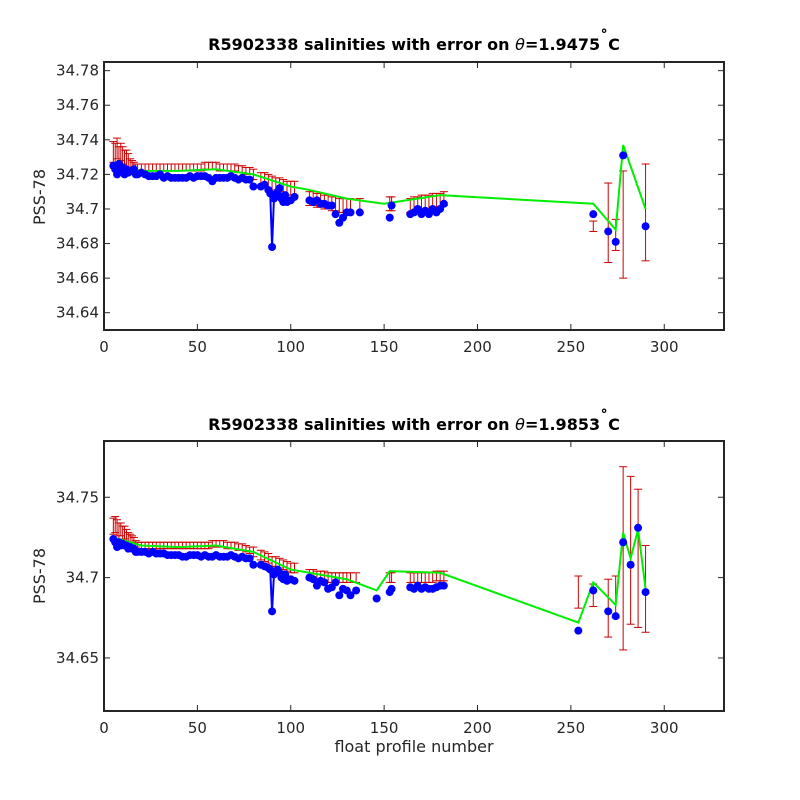  What do you see at coordinates (77, 244) in the screenshot?
I see `y-tick-label: 34.68` at bounding box center [77, 244].